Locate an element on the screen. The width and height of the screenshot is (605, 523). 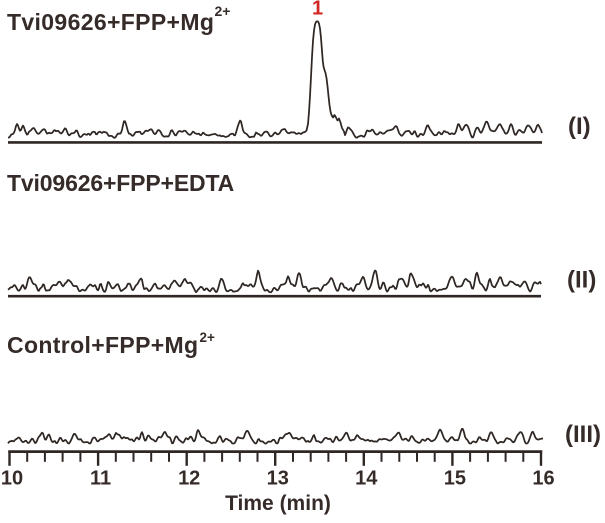
svg-text: 12 is located at coordinates (189, 479).